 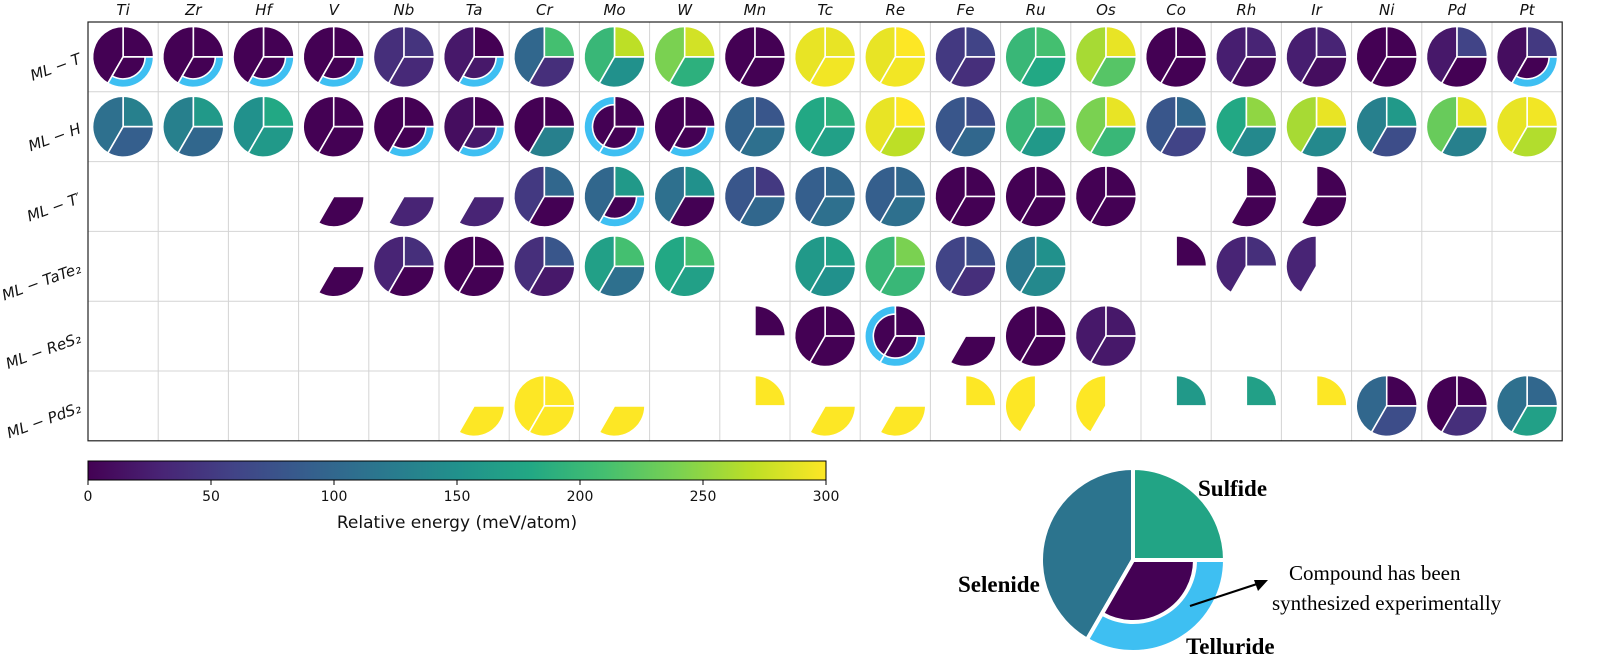 I want to click on cell-hf-row2, so click(x=263, y=126).